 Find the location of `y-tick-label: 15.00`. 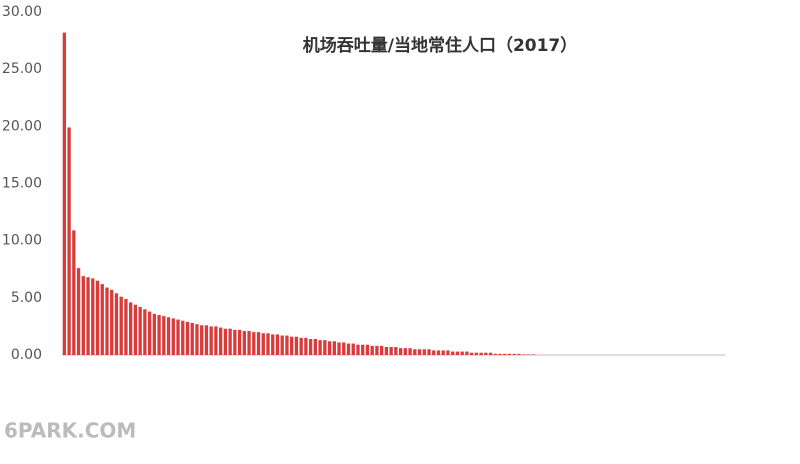

y-tick-label: 15.00 is located at coordinates (22, 184).